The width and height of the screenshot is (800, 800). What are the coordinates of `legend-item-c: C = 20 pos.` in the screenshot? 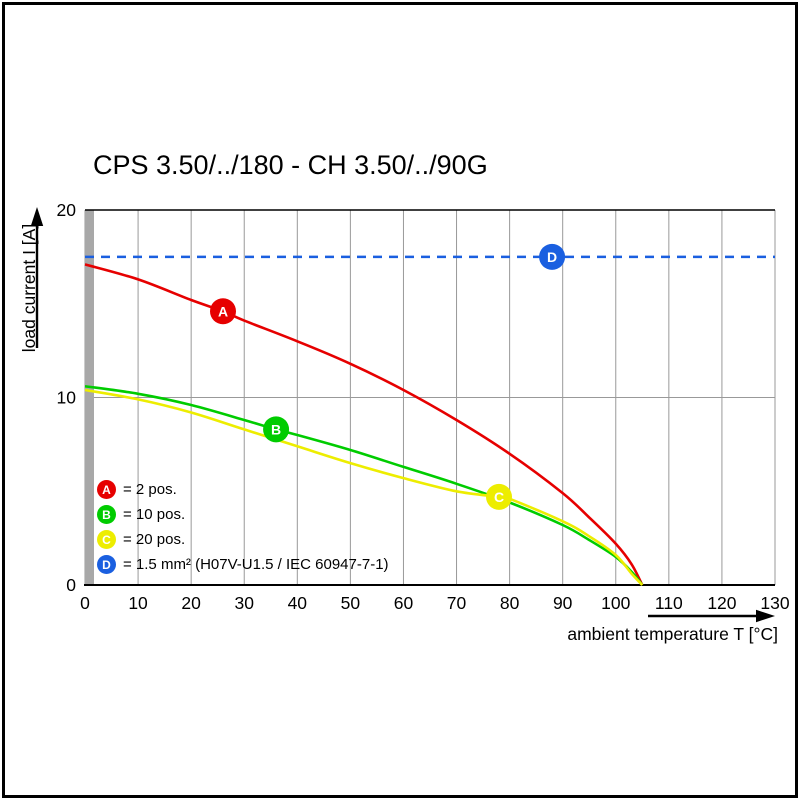 It's located at (243, 539).